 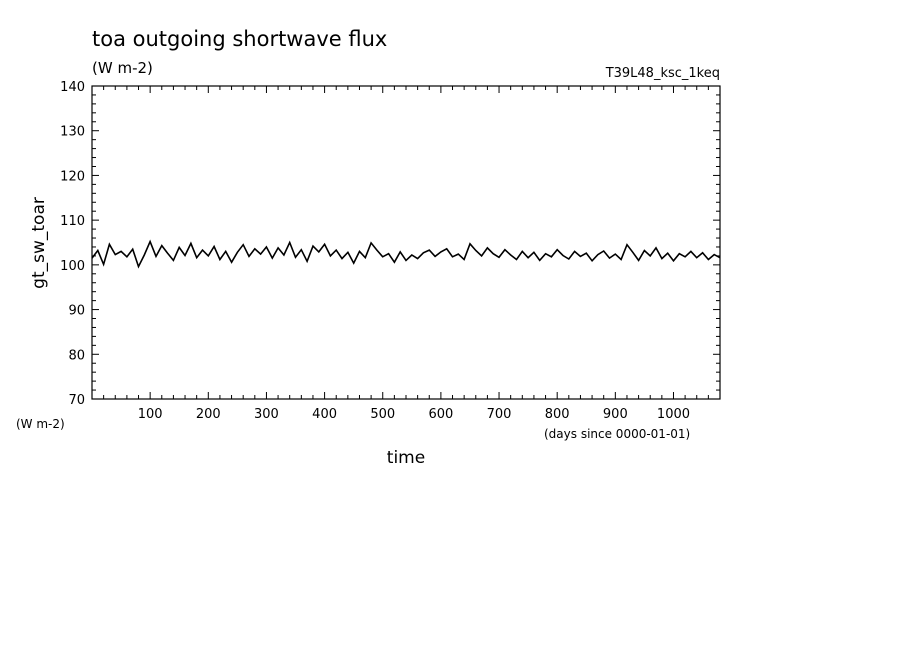 What do you see at coordinates (208, 414) in the screenshot?
I see `x-tick-label: 200` at bounding box center [208, 414].